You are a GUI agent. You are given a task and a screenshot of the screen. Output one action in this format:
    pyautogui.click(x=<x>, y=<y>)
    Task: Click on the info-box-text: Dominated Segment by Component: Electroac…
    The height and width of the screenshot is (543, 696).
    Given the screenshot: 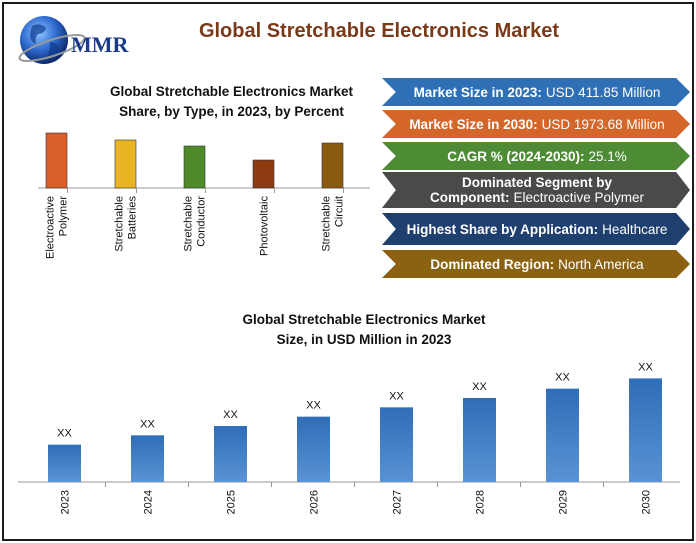 What is the action you would take?
    pyautogui.click(x=536, y=190)
    